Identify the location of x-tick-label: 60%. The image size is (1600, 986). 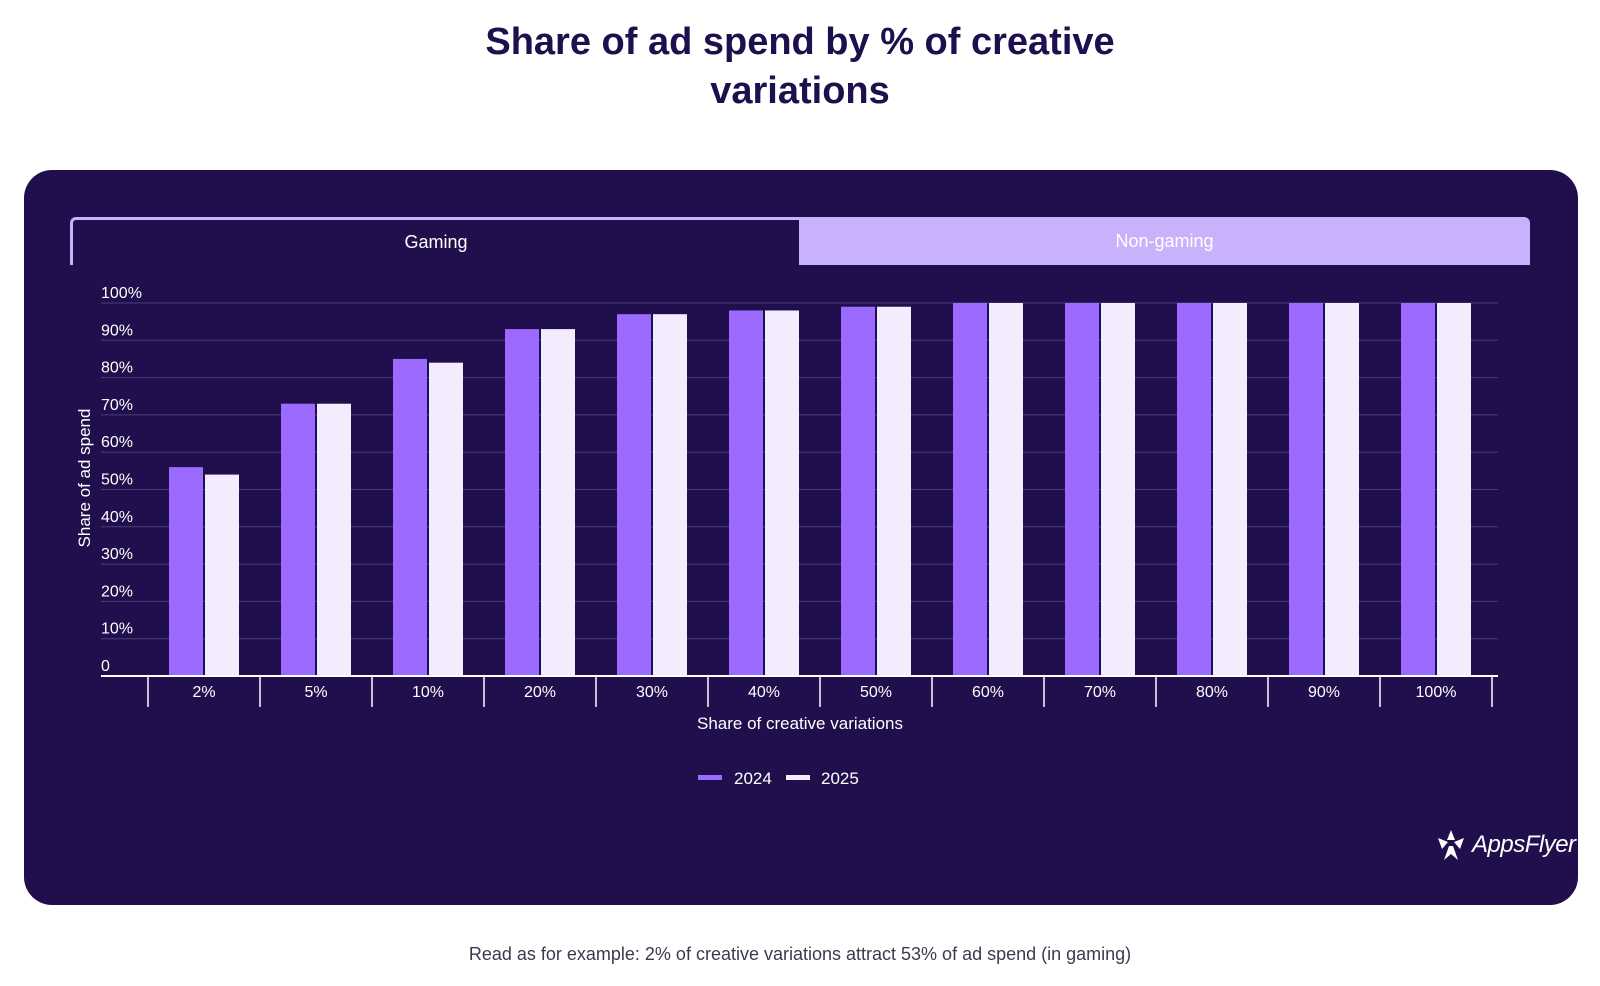
(988, 692).